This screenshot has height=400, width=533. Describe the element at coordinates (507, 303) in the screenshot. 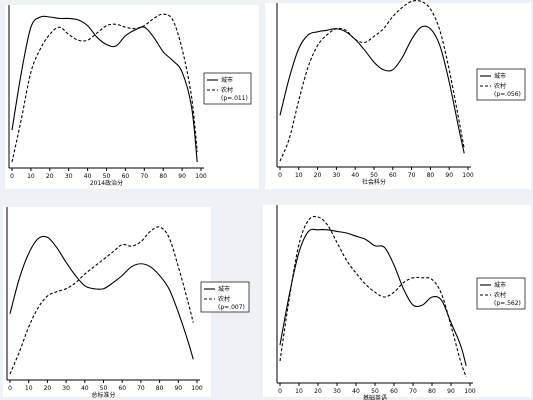

I see `legend-pvalue: (p=.562)` at that location.